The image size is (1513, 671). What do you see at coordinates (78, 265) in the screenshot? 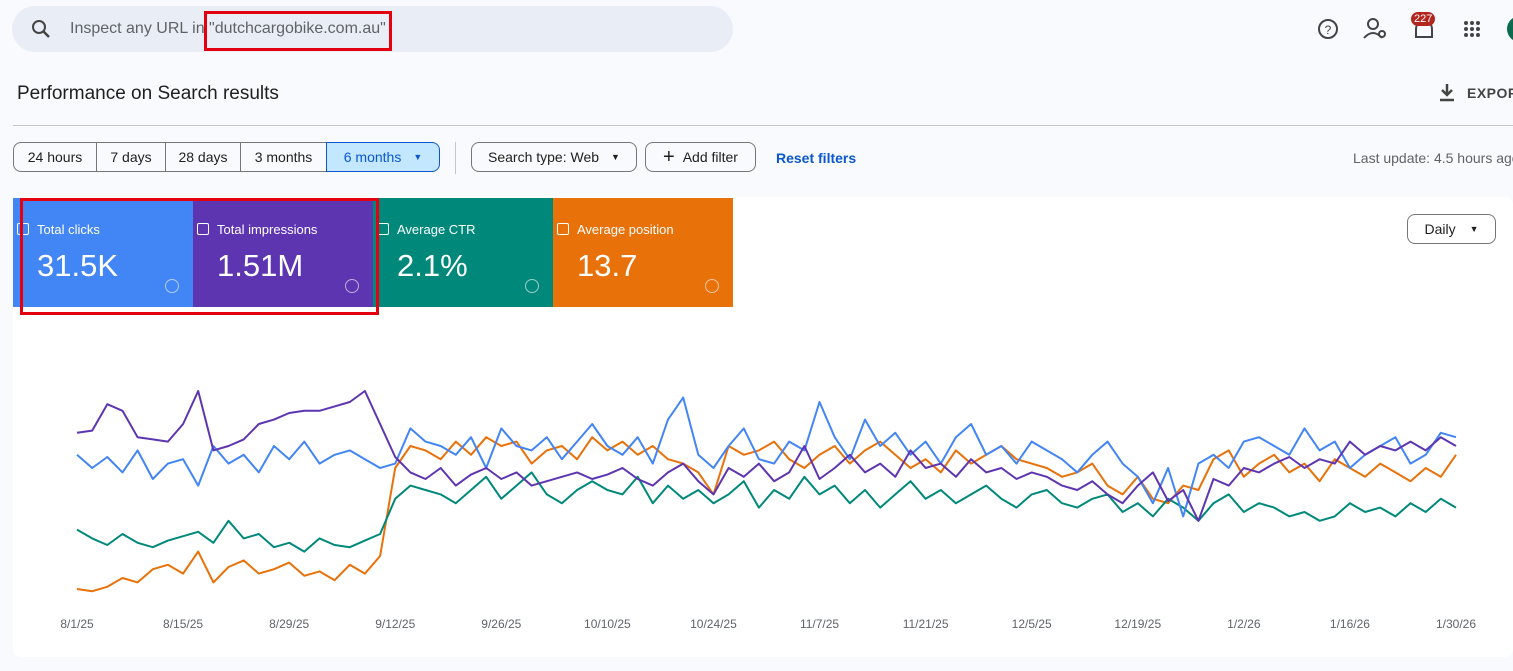
I see `metric-value: 31.5K` at bounding box center [78, 265].